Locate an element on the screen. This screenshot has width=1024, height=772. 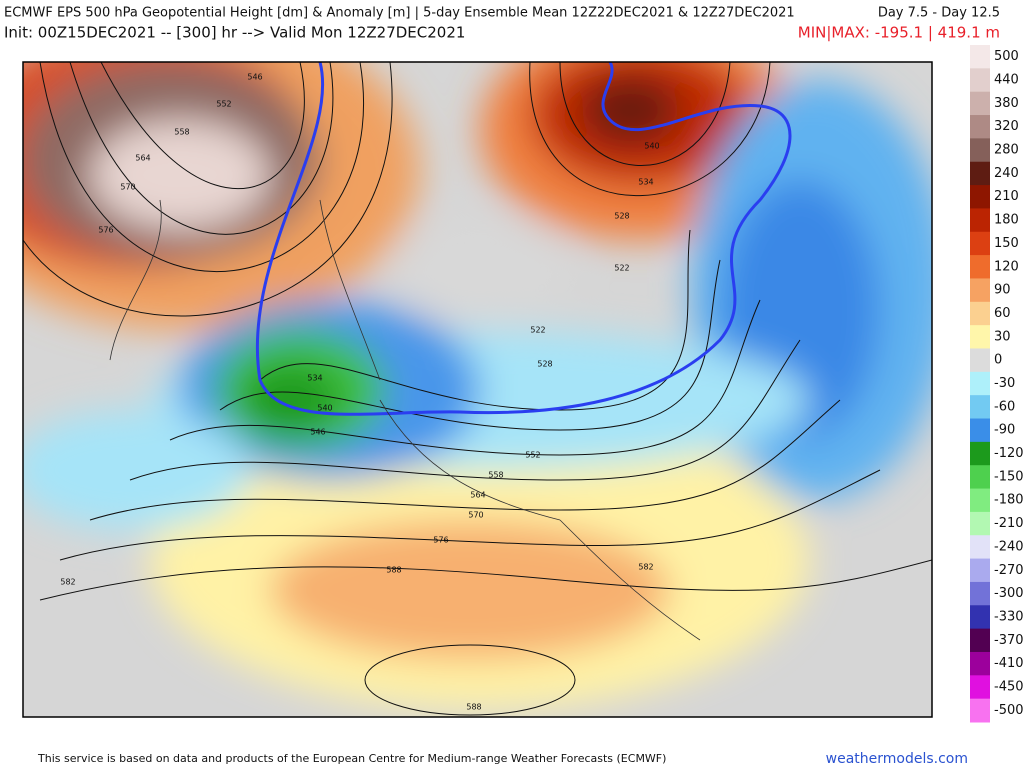
colorbar-label: 150 is located at coordinates (1006, 243).